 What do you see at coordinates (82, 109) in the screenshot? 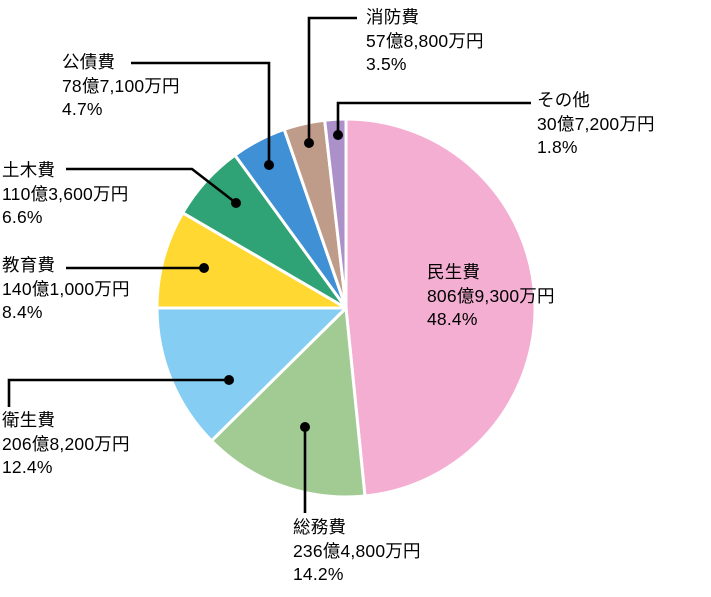
I see `slice-percent: 4.7%` at bounding box center [82, 109].